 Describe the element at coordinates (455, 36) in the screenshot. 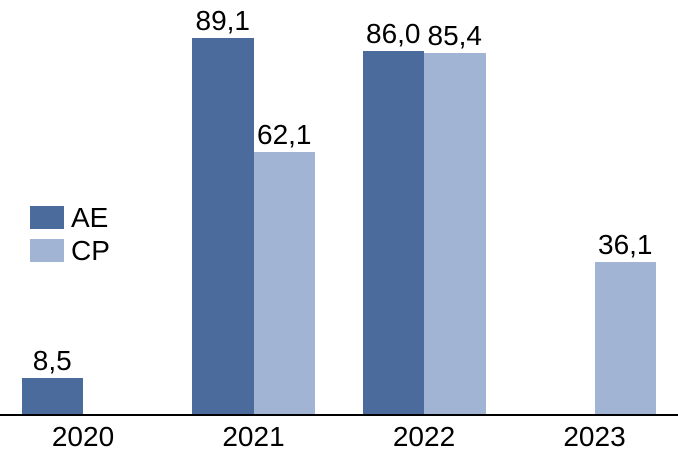

I see `value-label-cp-2022: 85,4` at that location.